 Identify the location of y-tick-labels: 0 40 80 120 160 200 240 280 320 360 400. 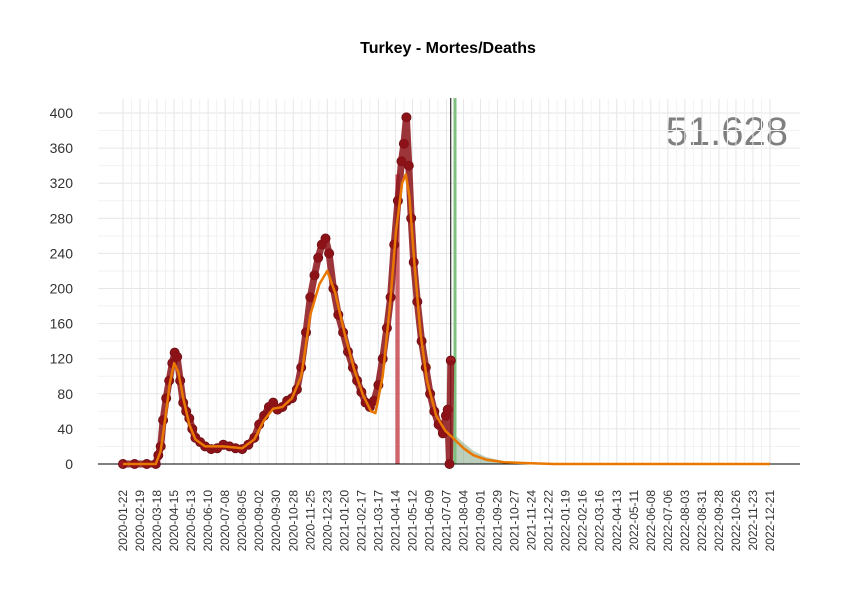
(62, 288).